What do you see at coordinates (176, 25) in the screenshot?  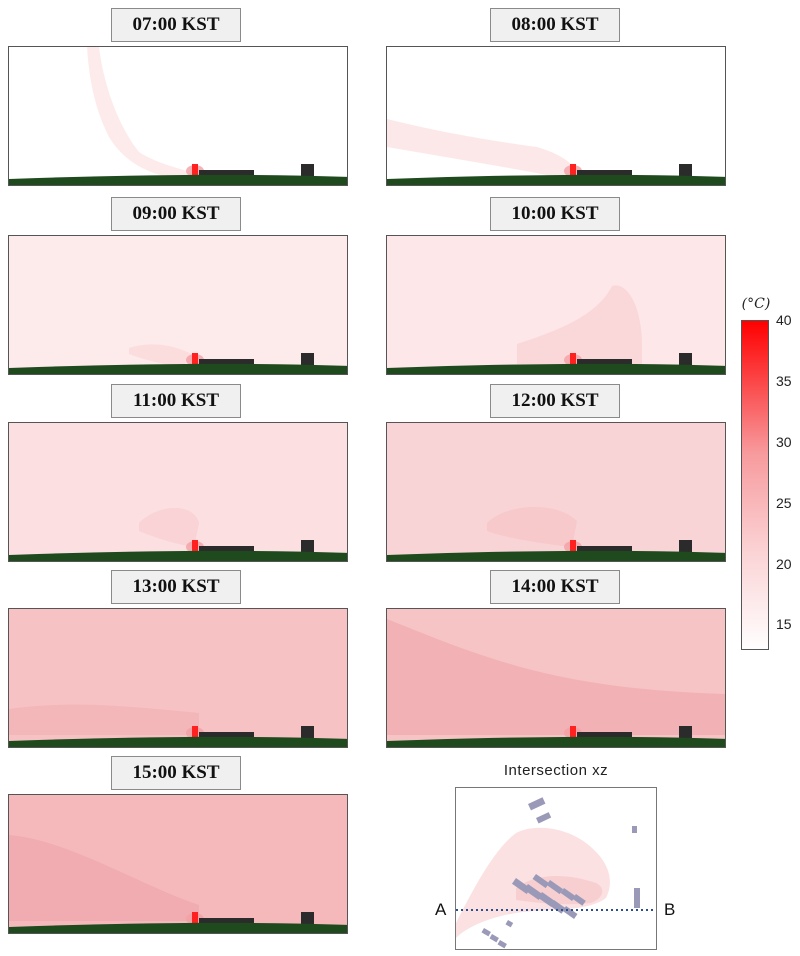 I see `panel-label-0700: 07:00 KST` at bounding box center [176, 25].